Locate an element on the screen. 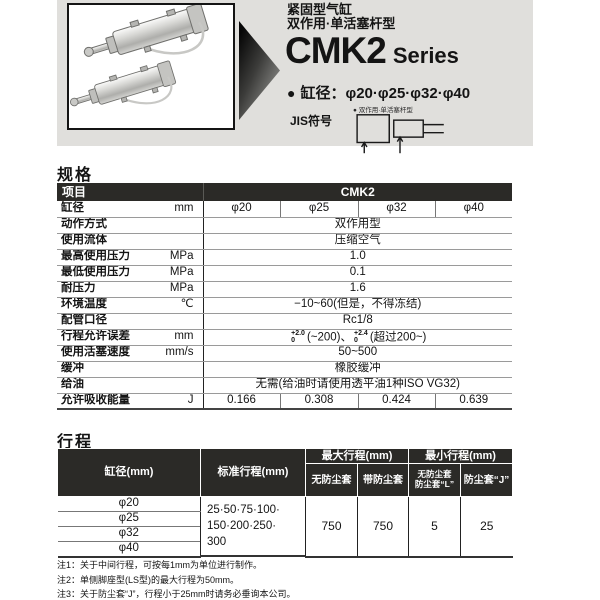  table-row: 环境温度 ℃ −10~60(但是，不得冻结) is located at coordinates (285, 305).